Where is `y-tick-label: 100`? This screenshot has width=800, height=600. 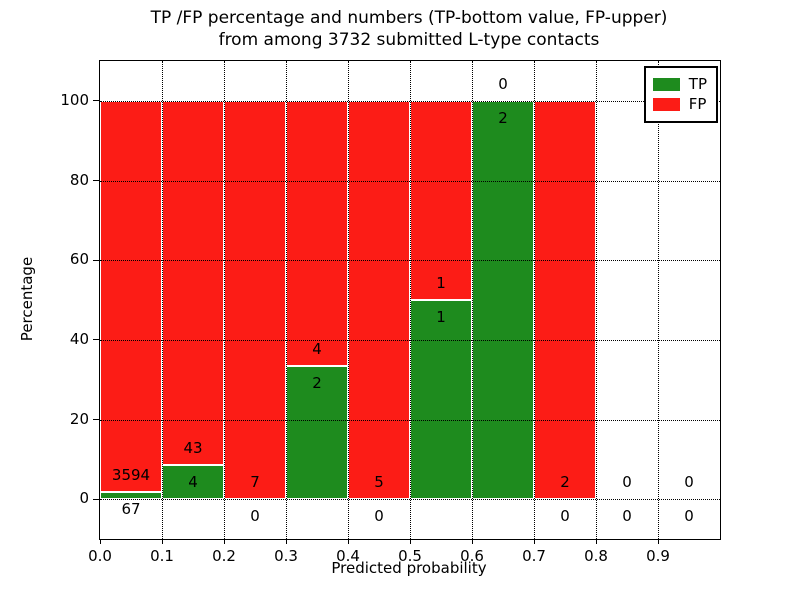 y-tick-label: 100 is located at coordinates (74, 99).